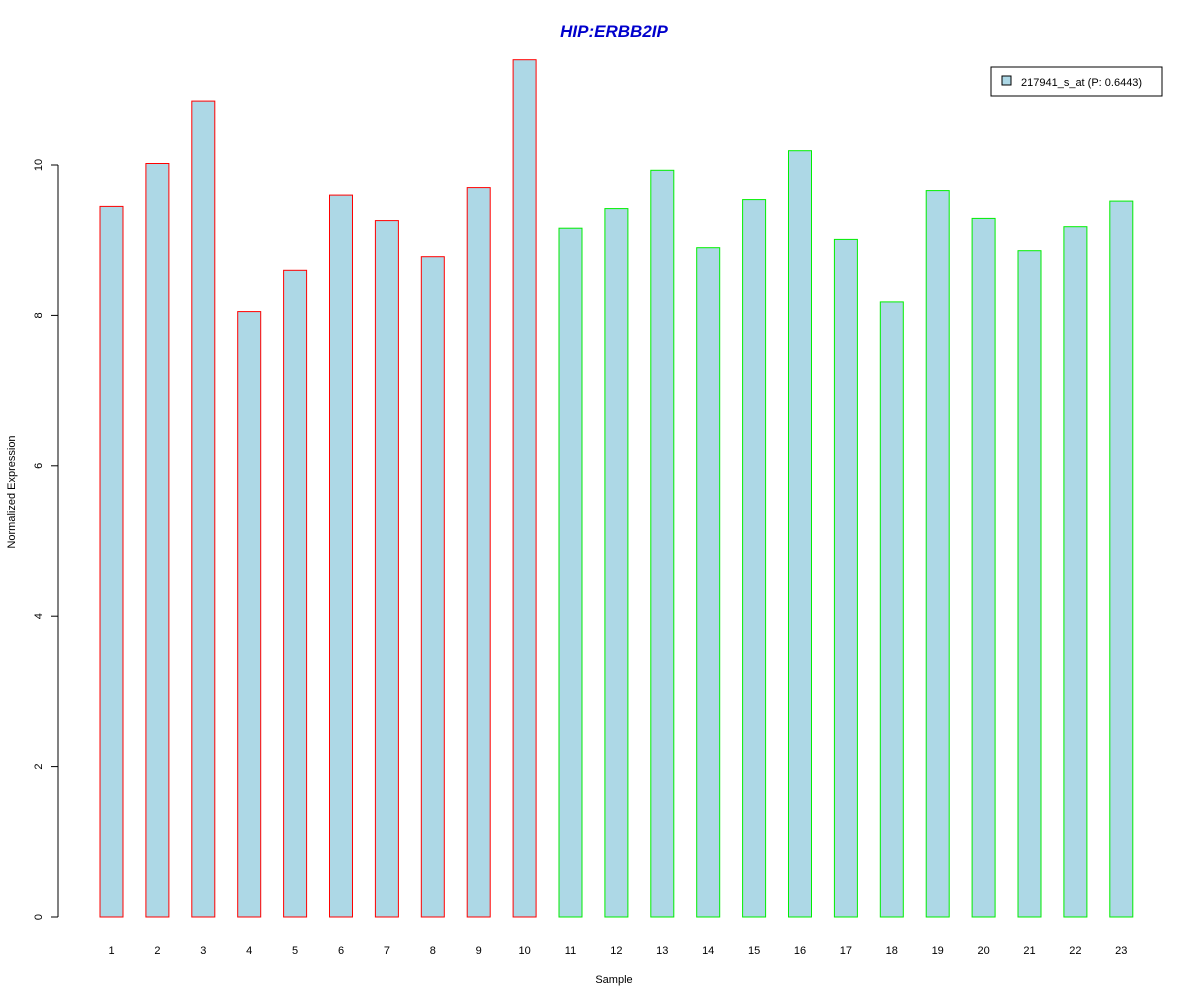 The height and width of the screenshot is (1000, 1200). Describe the element at coordinates (387, 951) in the screenshot. I see `x-tick-label: 7` at that location.